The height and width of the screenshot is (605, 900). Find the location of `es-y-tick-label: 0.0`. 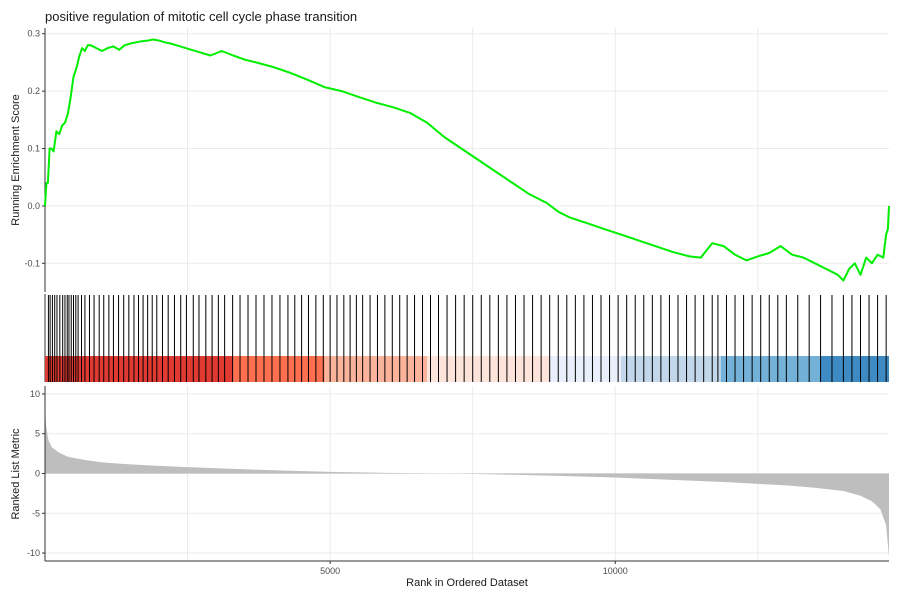

es-y-tick-label: 0.0 is located at coordinates (33, 206).